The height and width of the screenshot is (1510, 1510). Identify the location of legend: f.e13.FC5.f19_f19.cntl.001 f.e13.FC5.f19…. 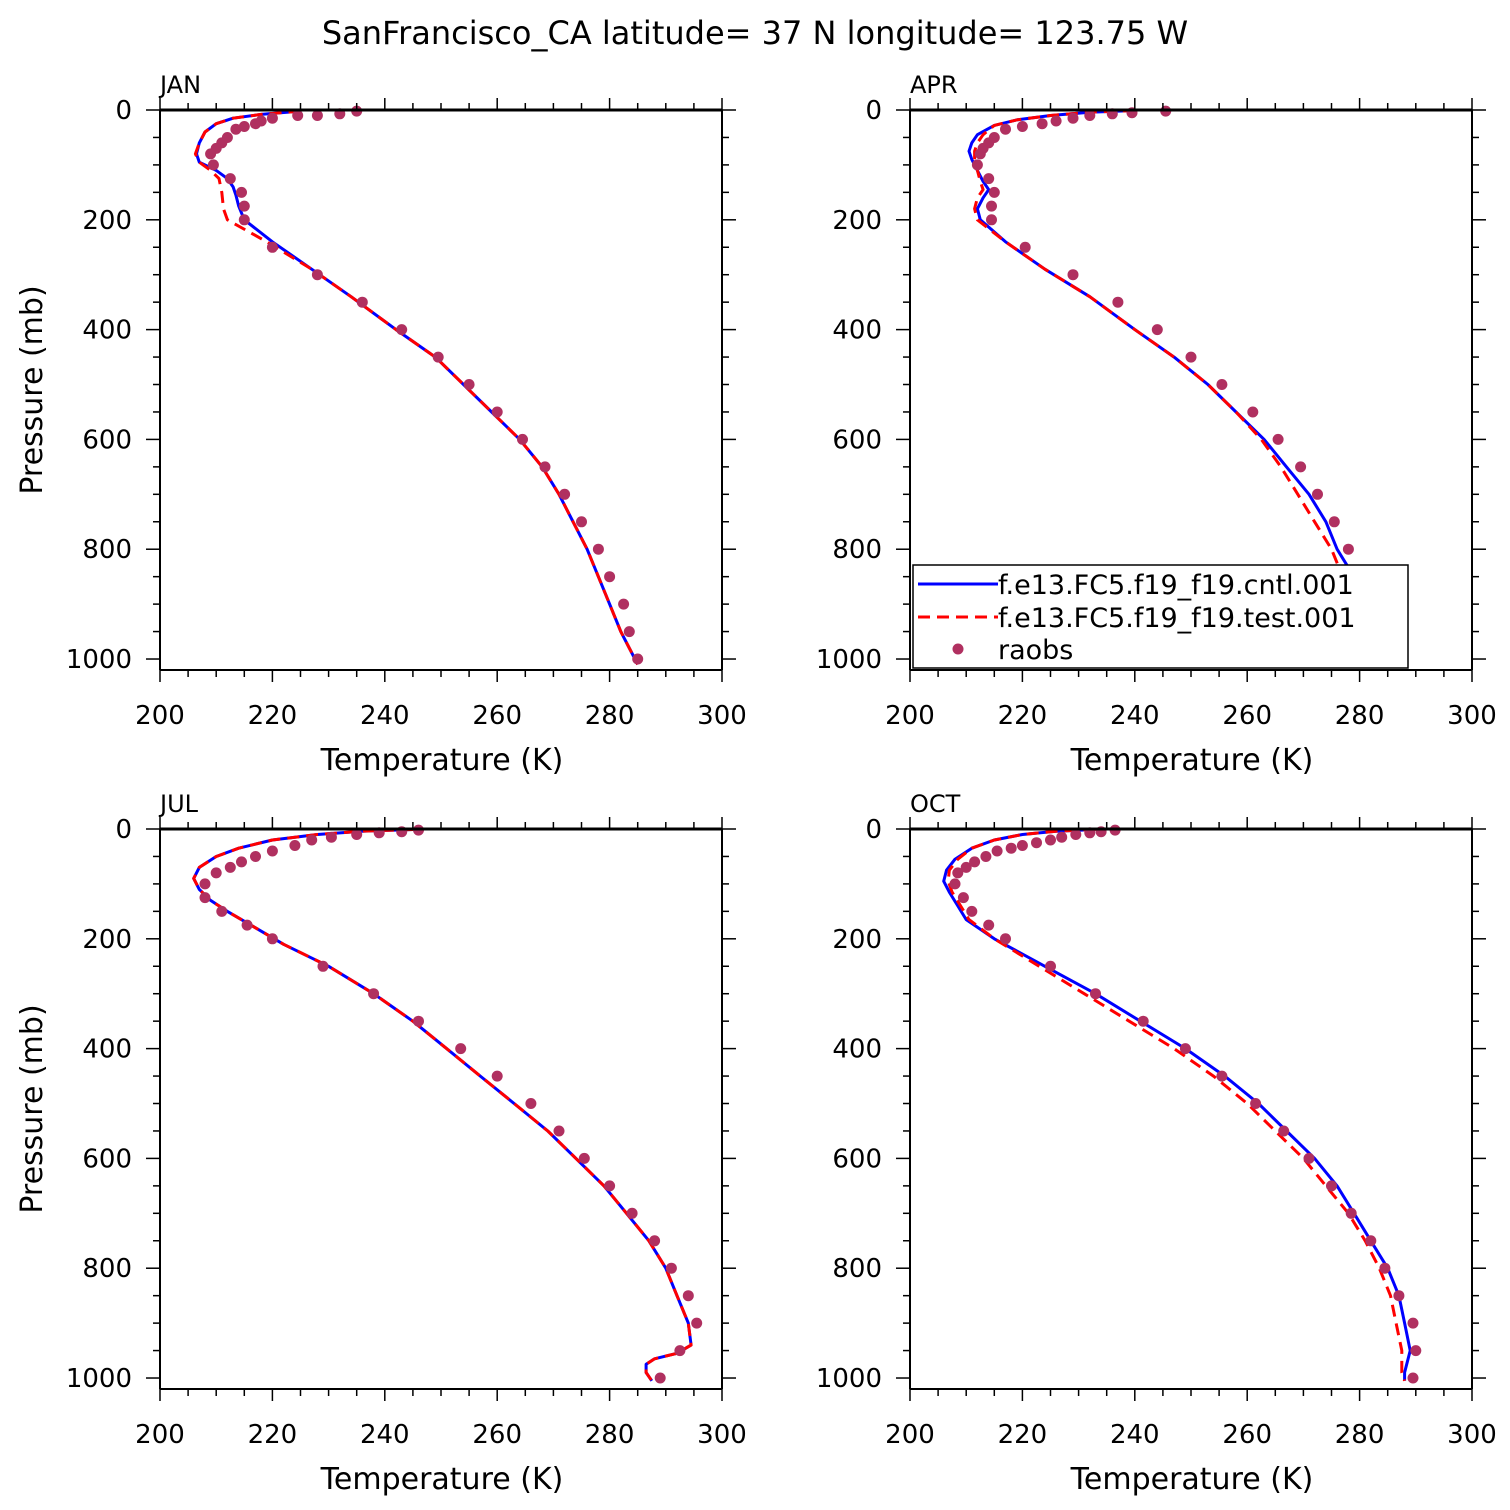
(1160, 616).